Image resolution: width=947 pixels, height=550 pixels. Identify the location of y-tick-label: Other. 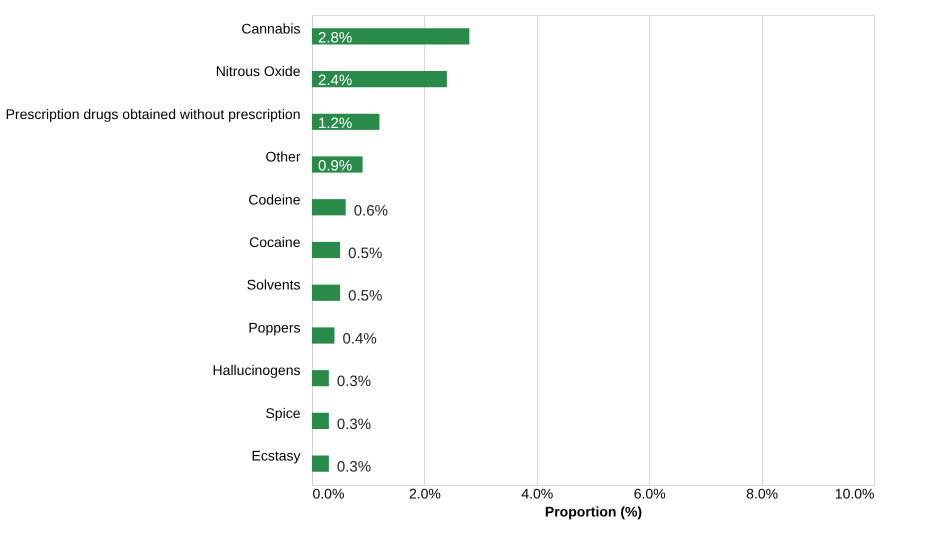
(283, 156).